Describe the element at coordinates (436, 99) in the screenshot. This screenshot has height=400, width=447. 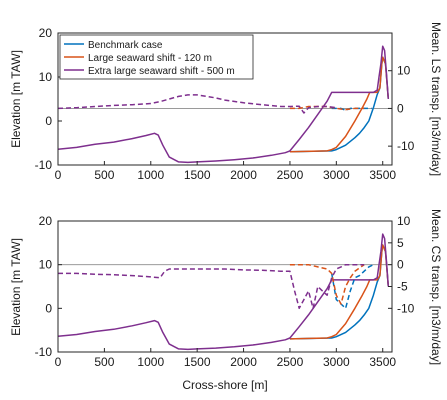
I see `top-y2-axis-label: Mean. LS transp. [m3/m/day]` at that location.